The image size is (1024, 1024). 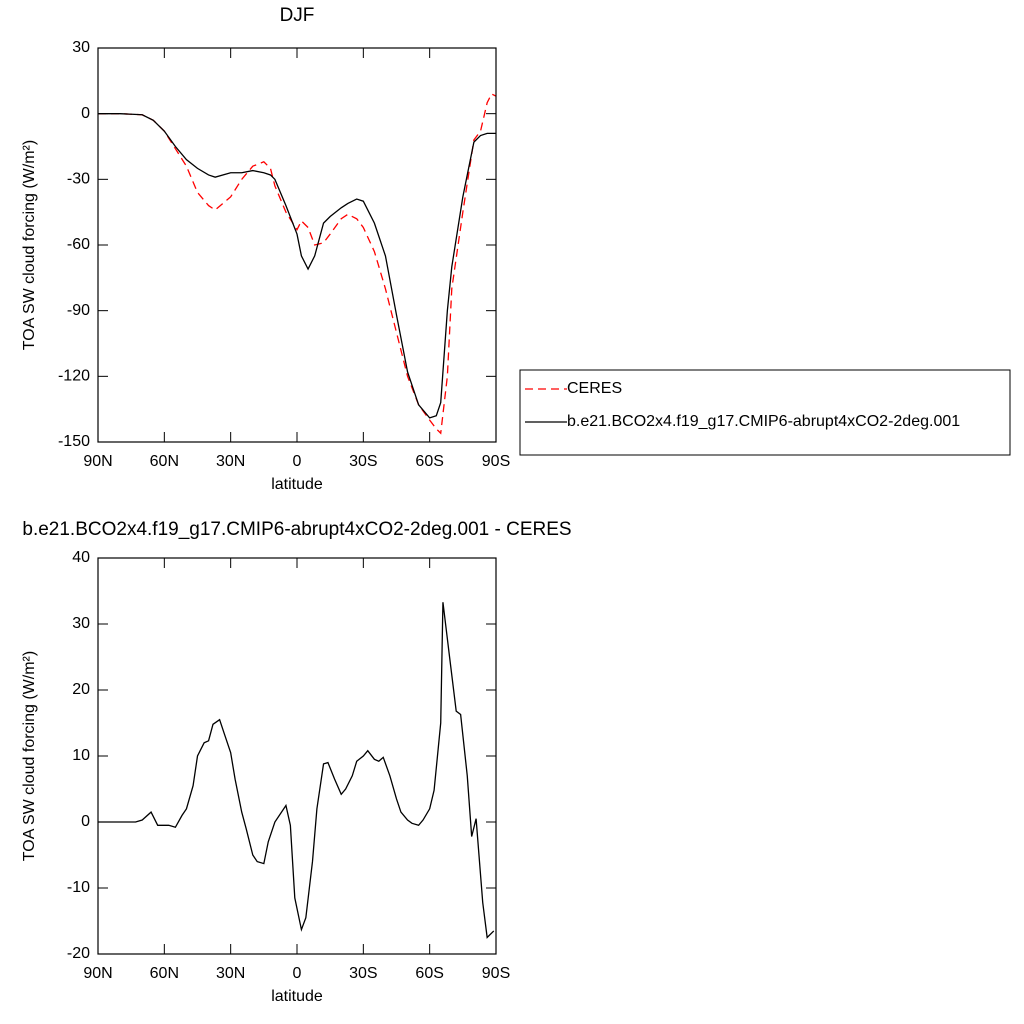 What do you see at coordinates (81, 557) in the screenshot?
I see `y-tick-label: 40` at bounding box center [81, 557].